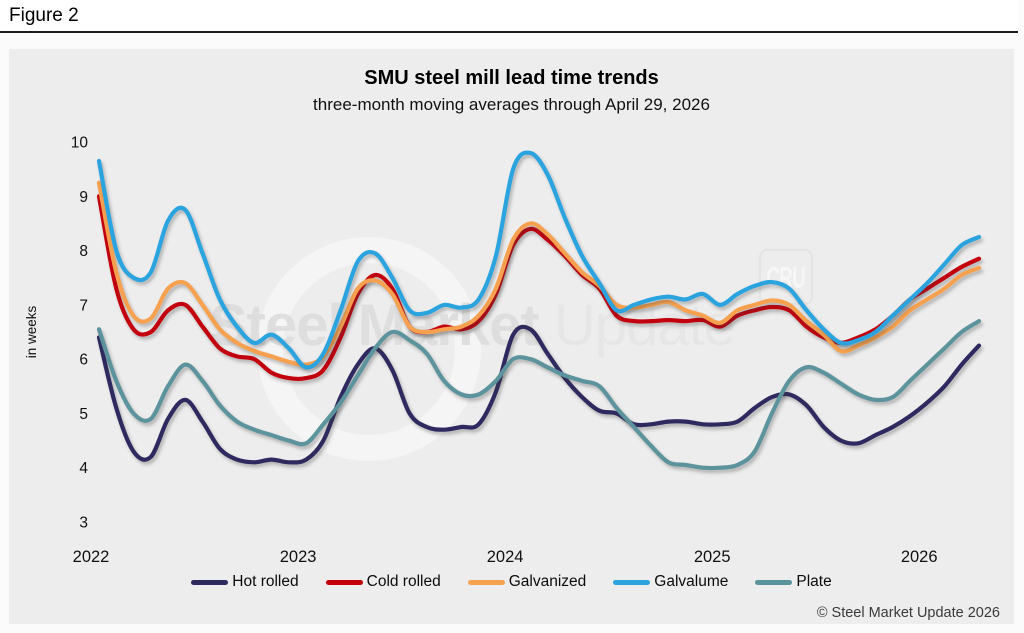 The width and height of the screenshot is (1024, 633). What do you see at coordinates (83, 197) in the screenshot?
I see `y-tick-label: 9` at bounding box center [83, 197].